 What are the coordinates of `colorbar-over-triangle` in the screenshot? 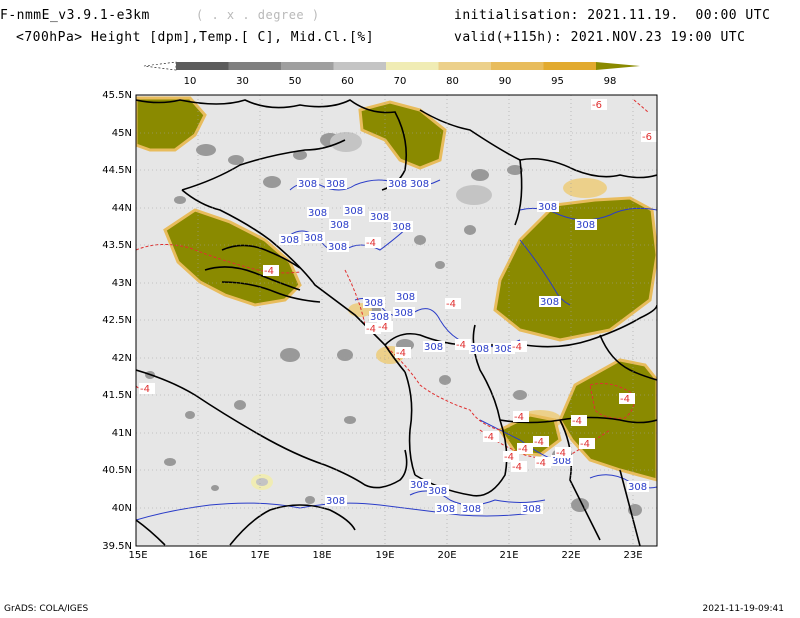 It's located at (618, 66).